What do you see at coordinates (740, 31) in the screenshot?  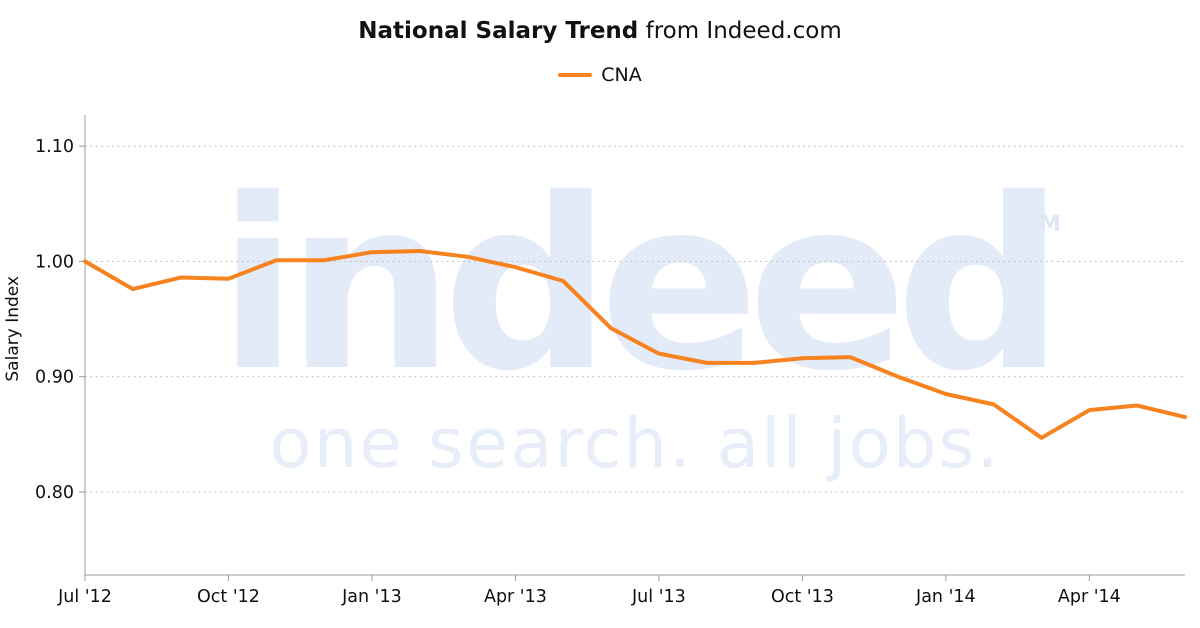 I see `chart-title-source: from Indeed.com` at bounding box center [740, 31].